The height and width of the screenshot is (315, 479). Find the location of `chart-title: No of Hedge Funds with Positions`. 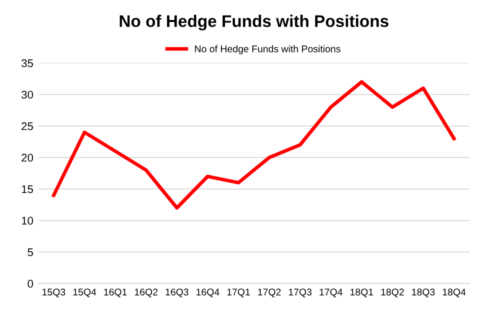

chart-title: No of Hedge Funds with Positions is located at coordinates (254, 22).